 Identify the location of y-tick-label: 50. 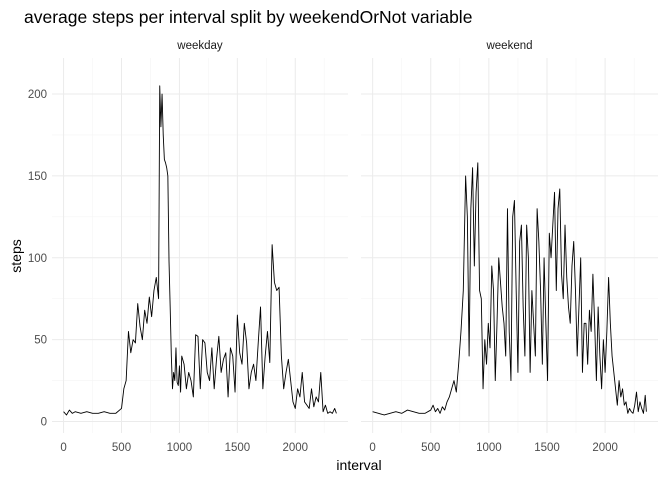
(40, 341).